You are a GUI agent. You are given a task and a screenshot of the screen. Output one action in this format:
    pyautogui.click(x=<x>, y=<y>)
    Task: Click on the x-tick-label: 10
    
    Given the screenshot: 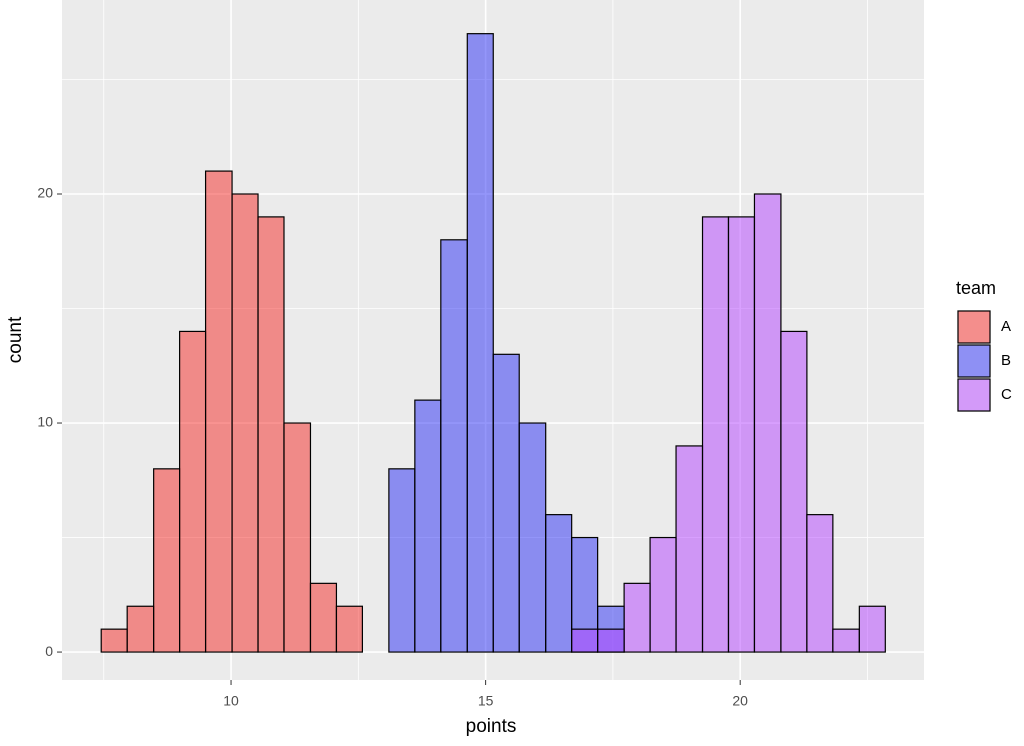 What is the action you would take?
    pyautogui.click(x=231, y=701)
    